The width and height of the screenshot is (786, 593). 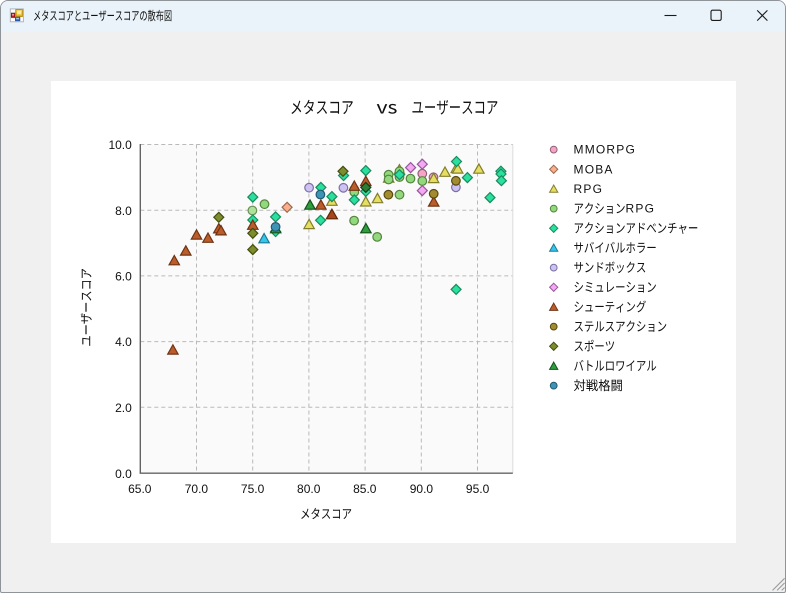 What do you see at coordinates (422, 489) in the screenshot?
I see `svg-text: 90.0` at bounding box center [422, 489].